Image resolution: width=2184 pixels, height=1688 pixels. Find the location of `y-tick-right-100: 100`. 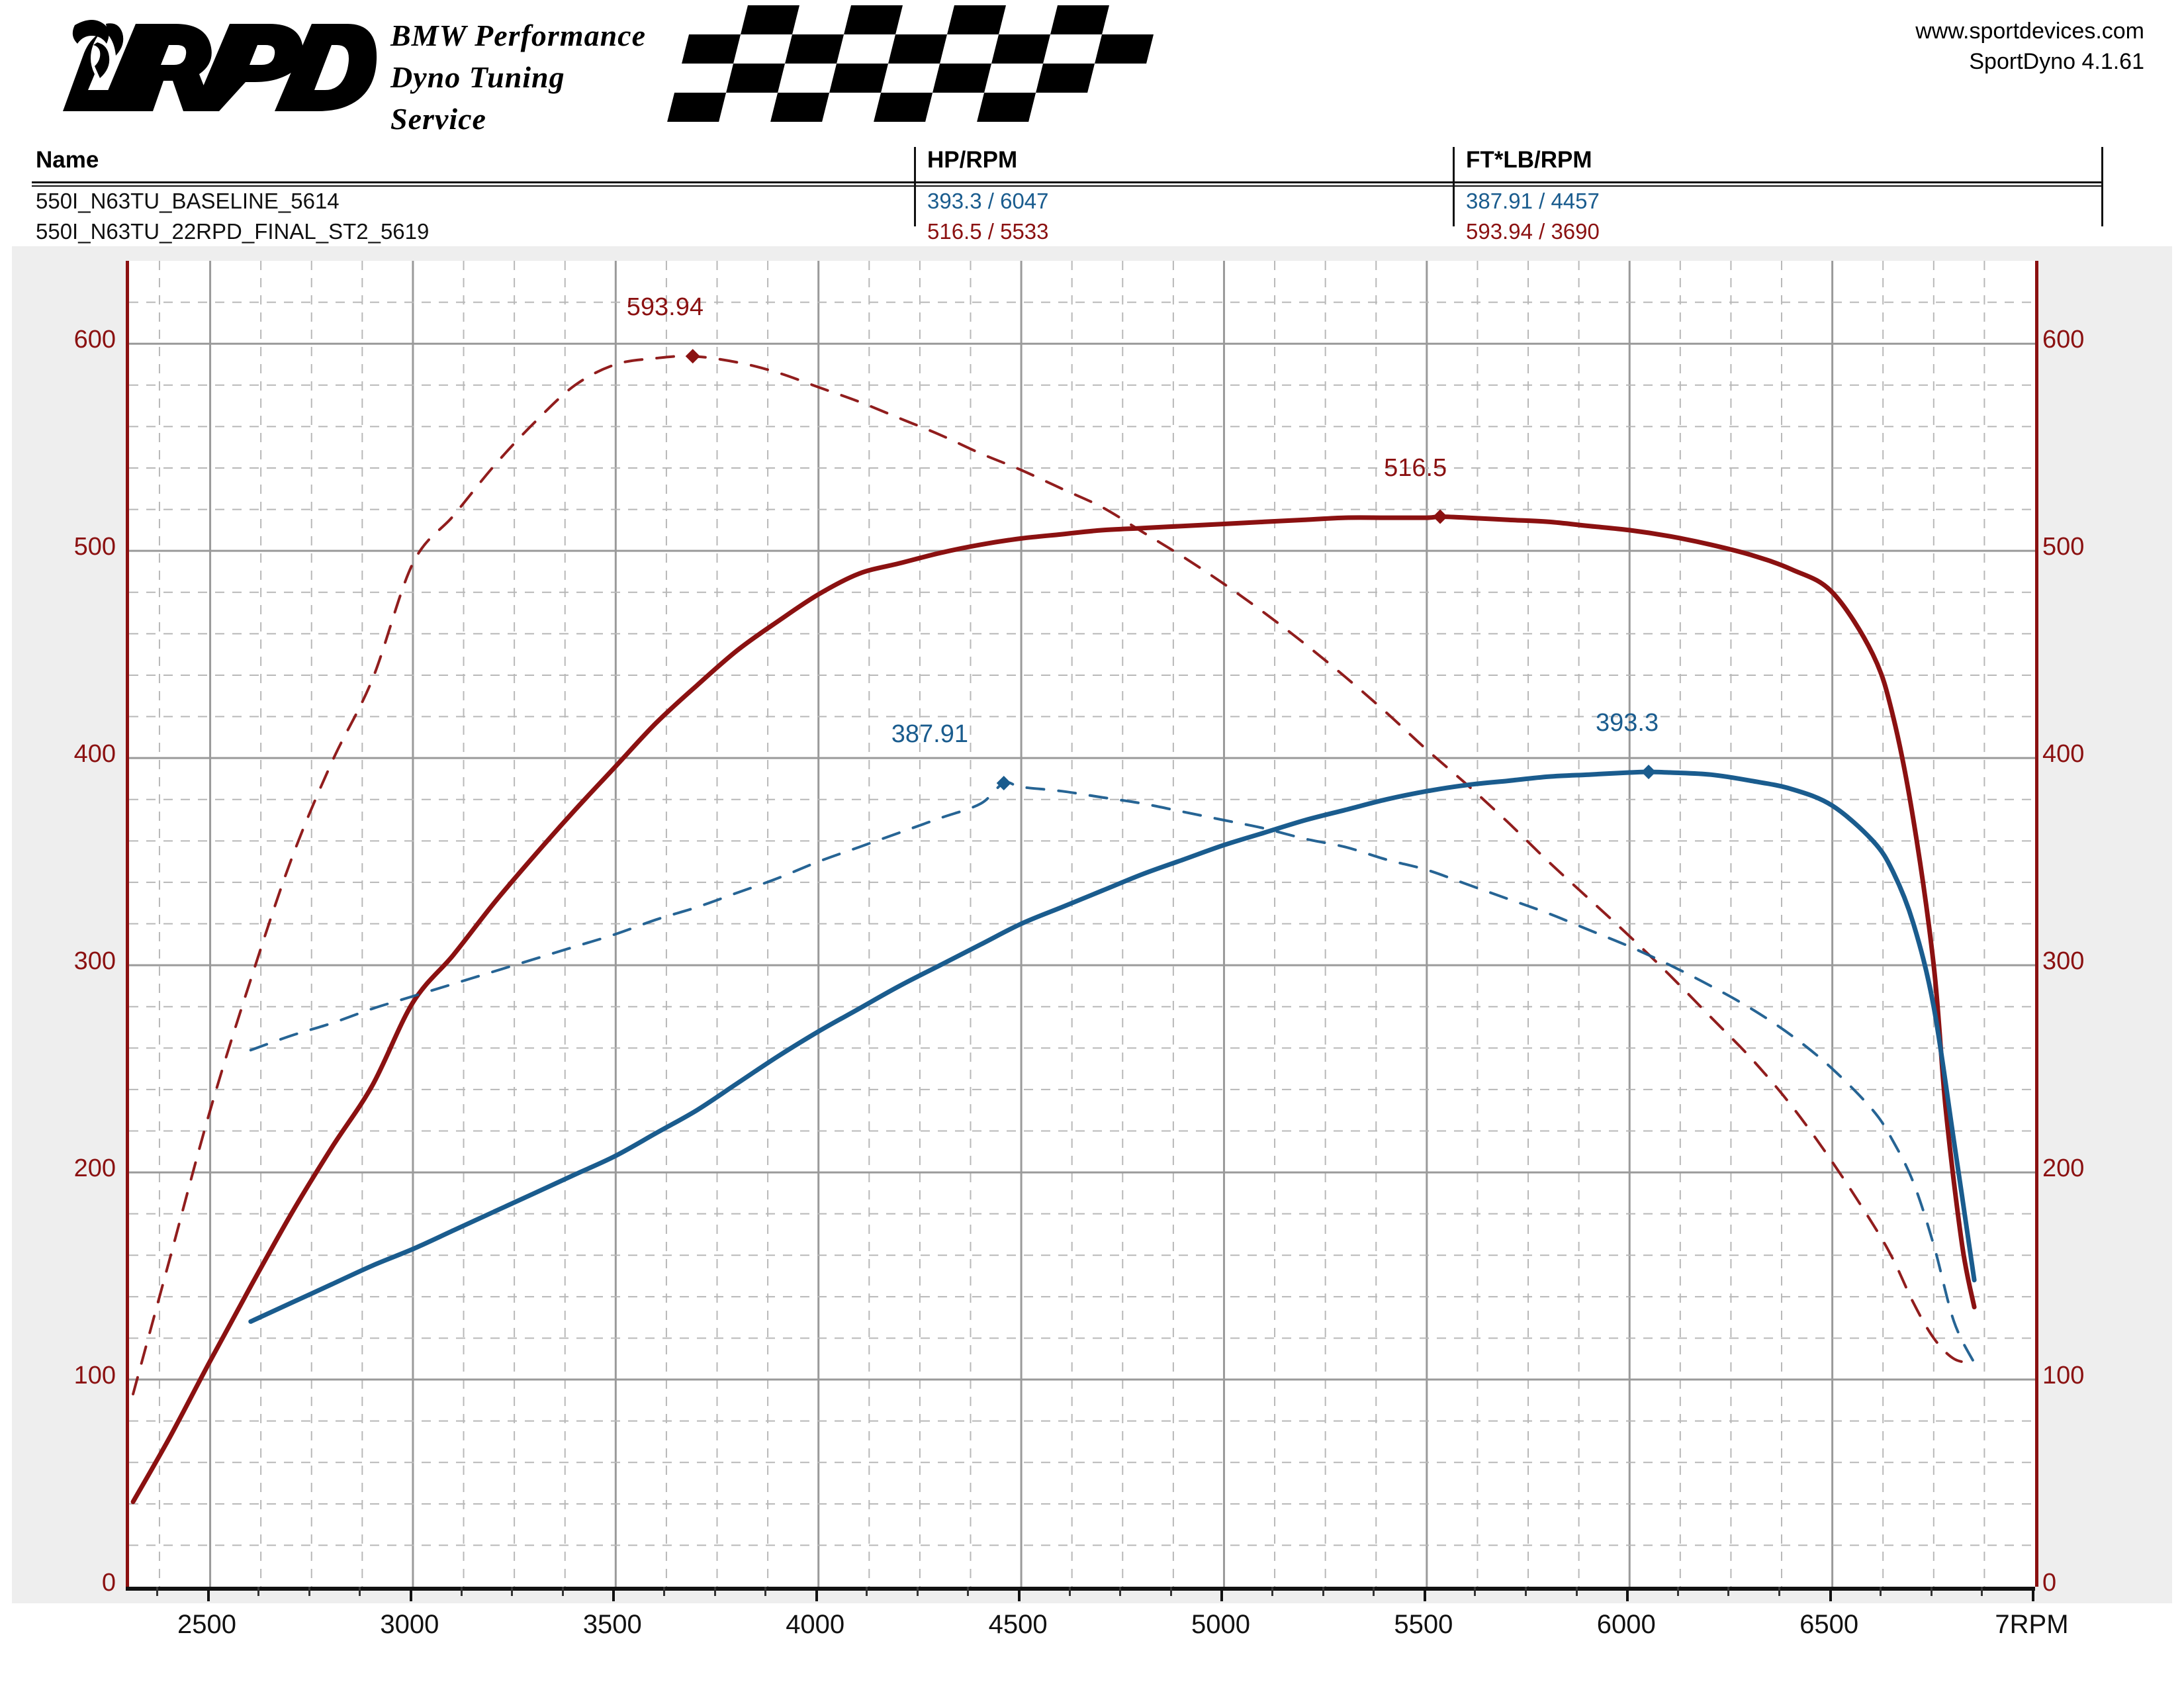

y-tick-right-100: 100 is located at coordinates (2063, 1376).